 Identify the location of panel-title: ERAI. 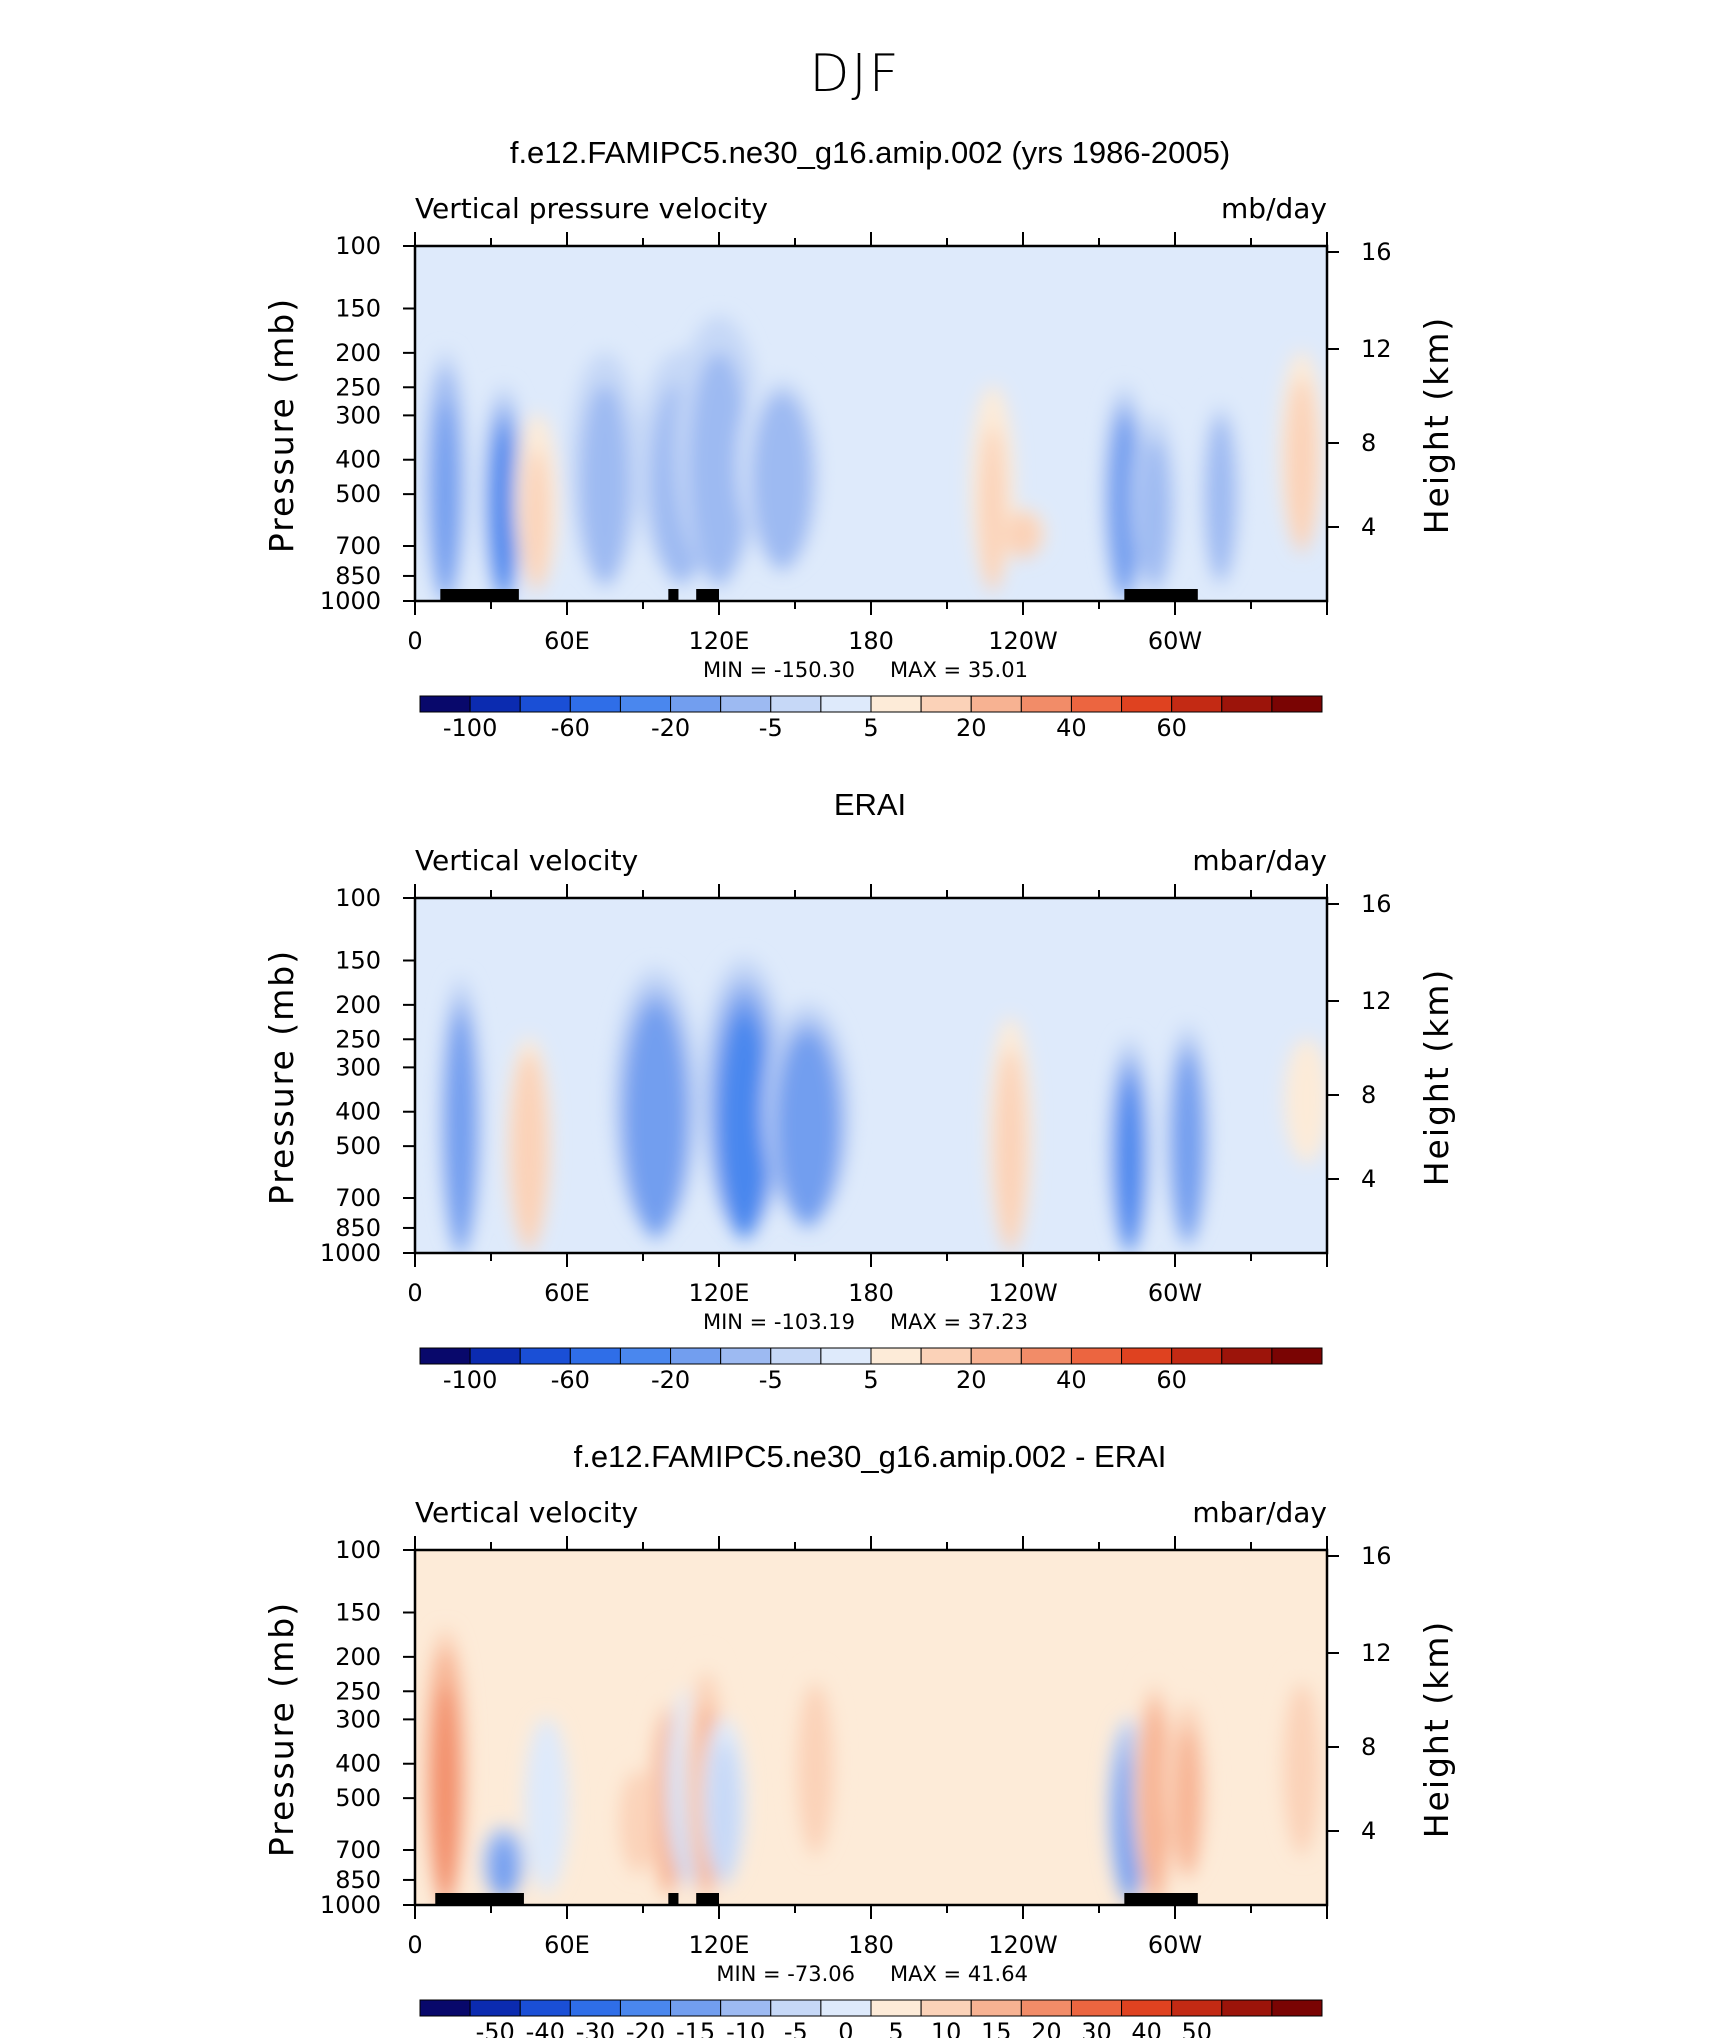
(870, 804).